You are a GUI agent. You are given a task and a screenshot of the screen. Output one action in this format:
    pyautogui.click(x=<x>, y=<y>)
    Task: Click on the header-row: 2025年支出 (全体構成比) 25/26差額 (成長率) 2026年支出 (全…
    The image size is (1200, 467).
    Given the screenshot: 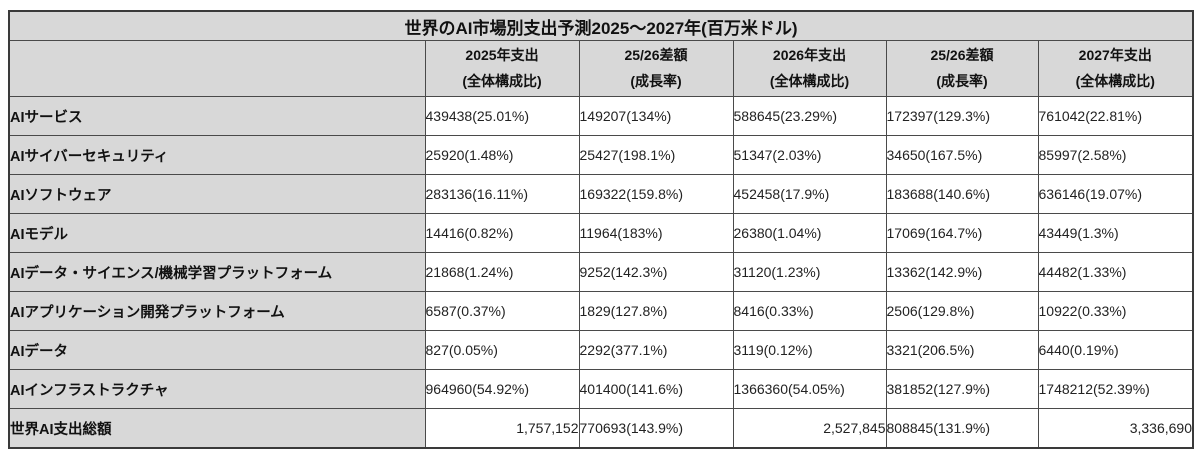 What is the action you would take?
    pyautogui.click(x=601, y=68)
    